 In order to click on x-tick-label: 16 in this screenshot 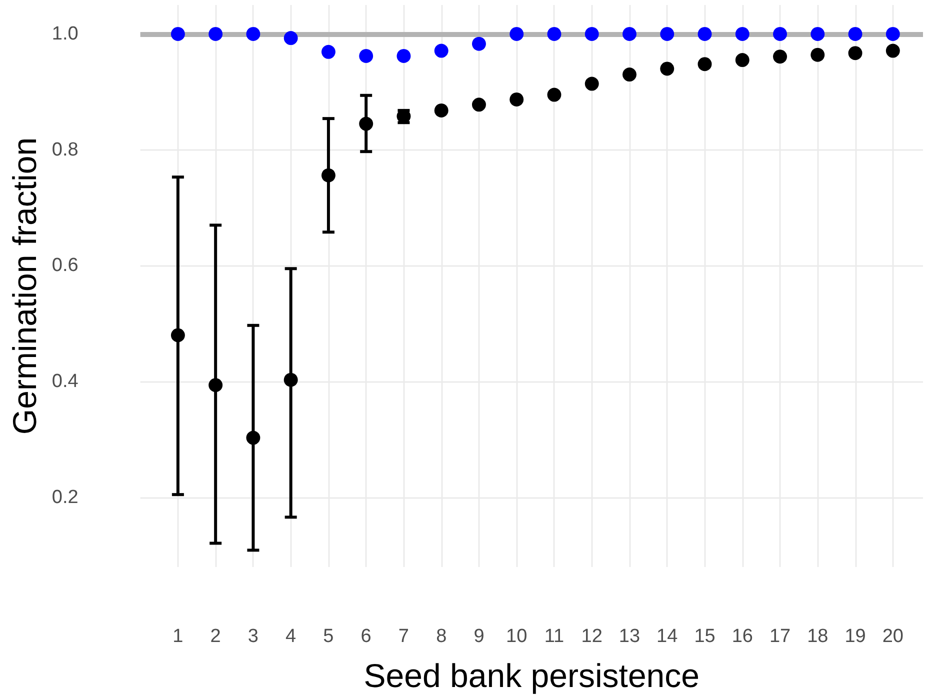, I will do `click(742, 636)`.